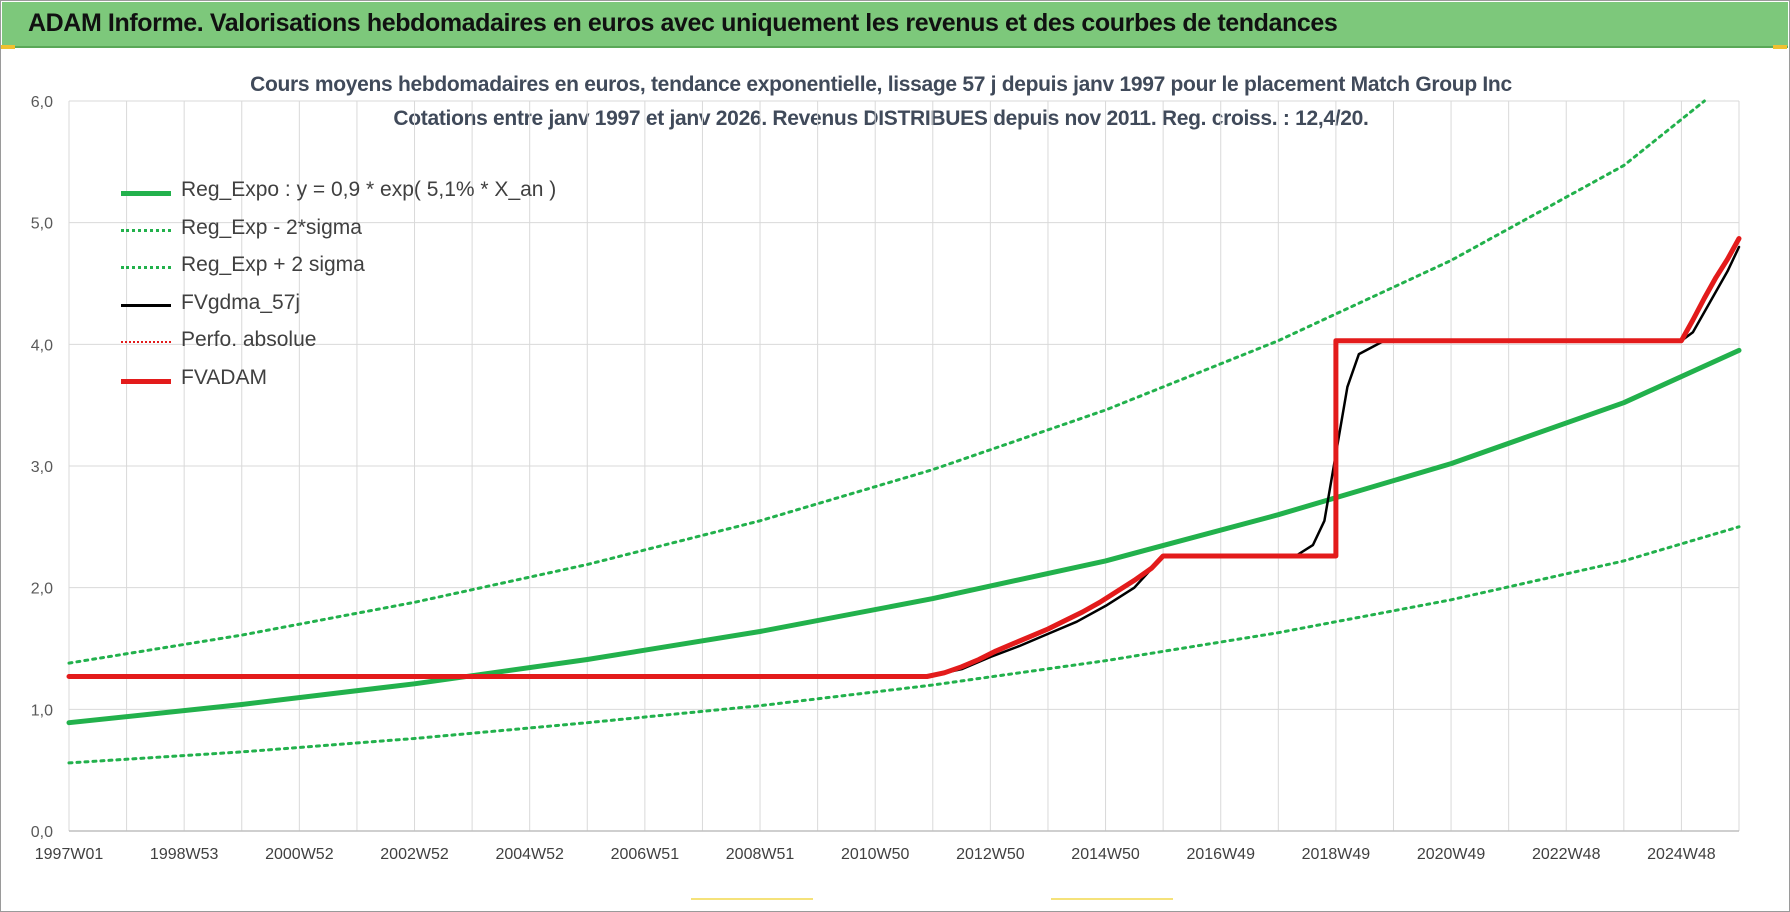 This screenshot has height=912, width=1790. What do you see at coordinates (990, 854) in the screenshot?
I see `x-tick-label: 2012W50` at bounding box center [990, 854].